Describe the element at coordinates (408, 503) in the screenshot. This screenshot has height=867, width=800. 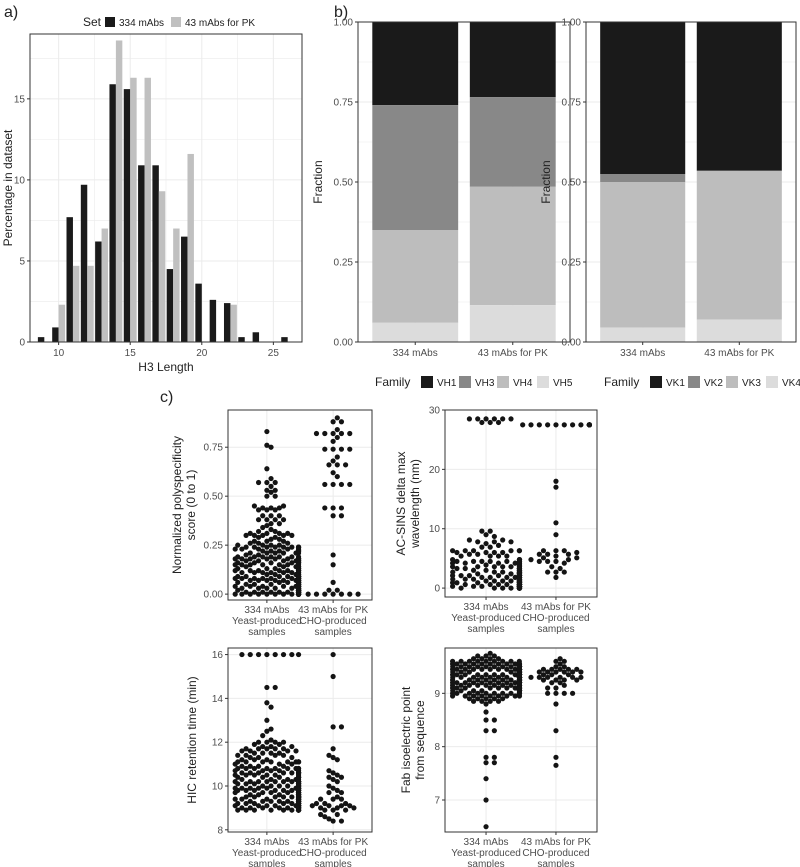
I see `y-axis-title-c2: AC-SINS delta maxwavelength (nm)` at that location.